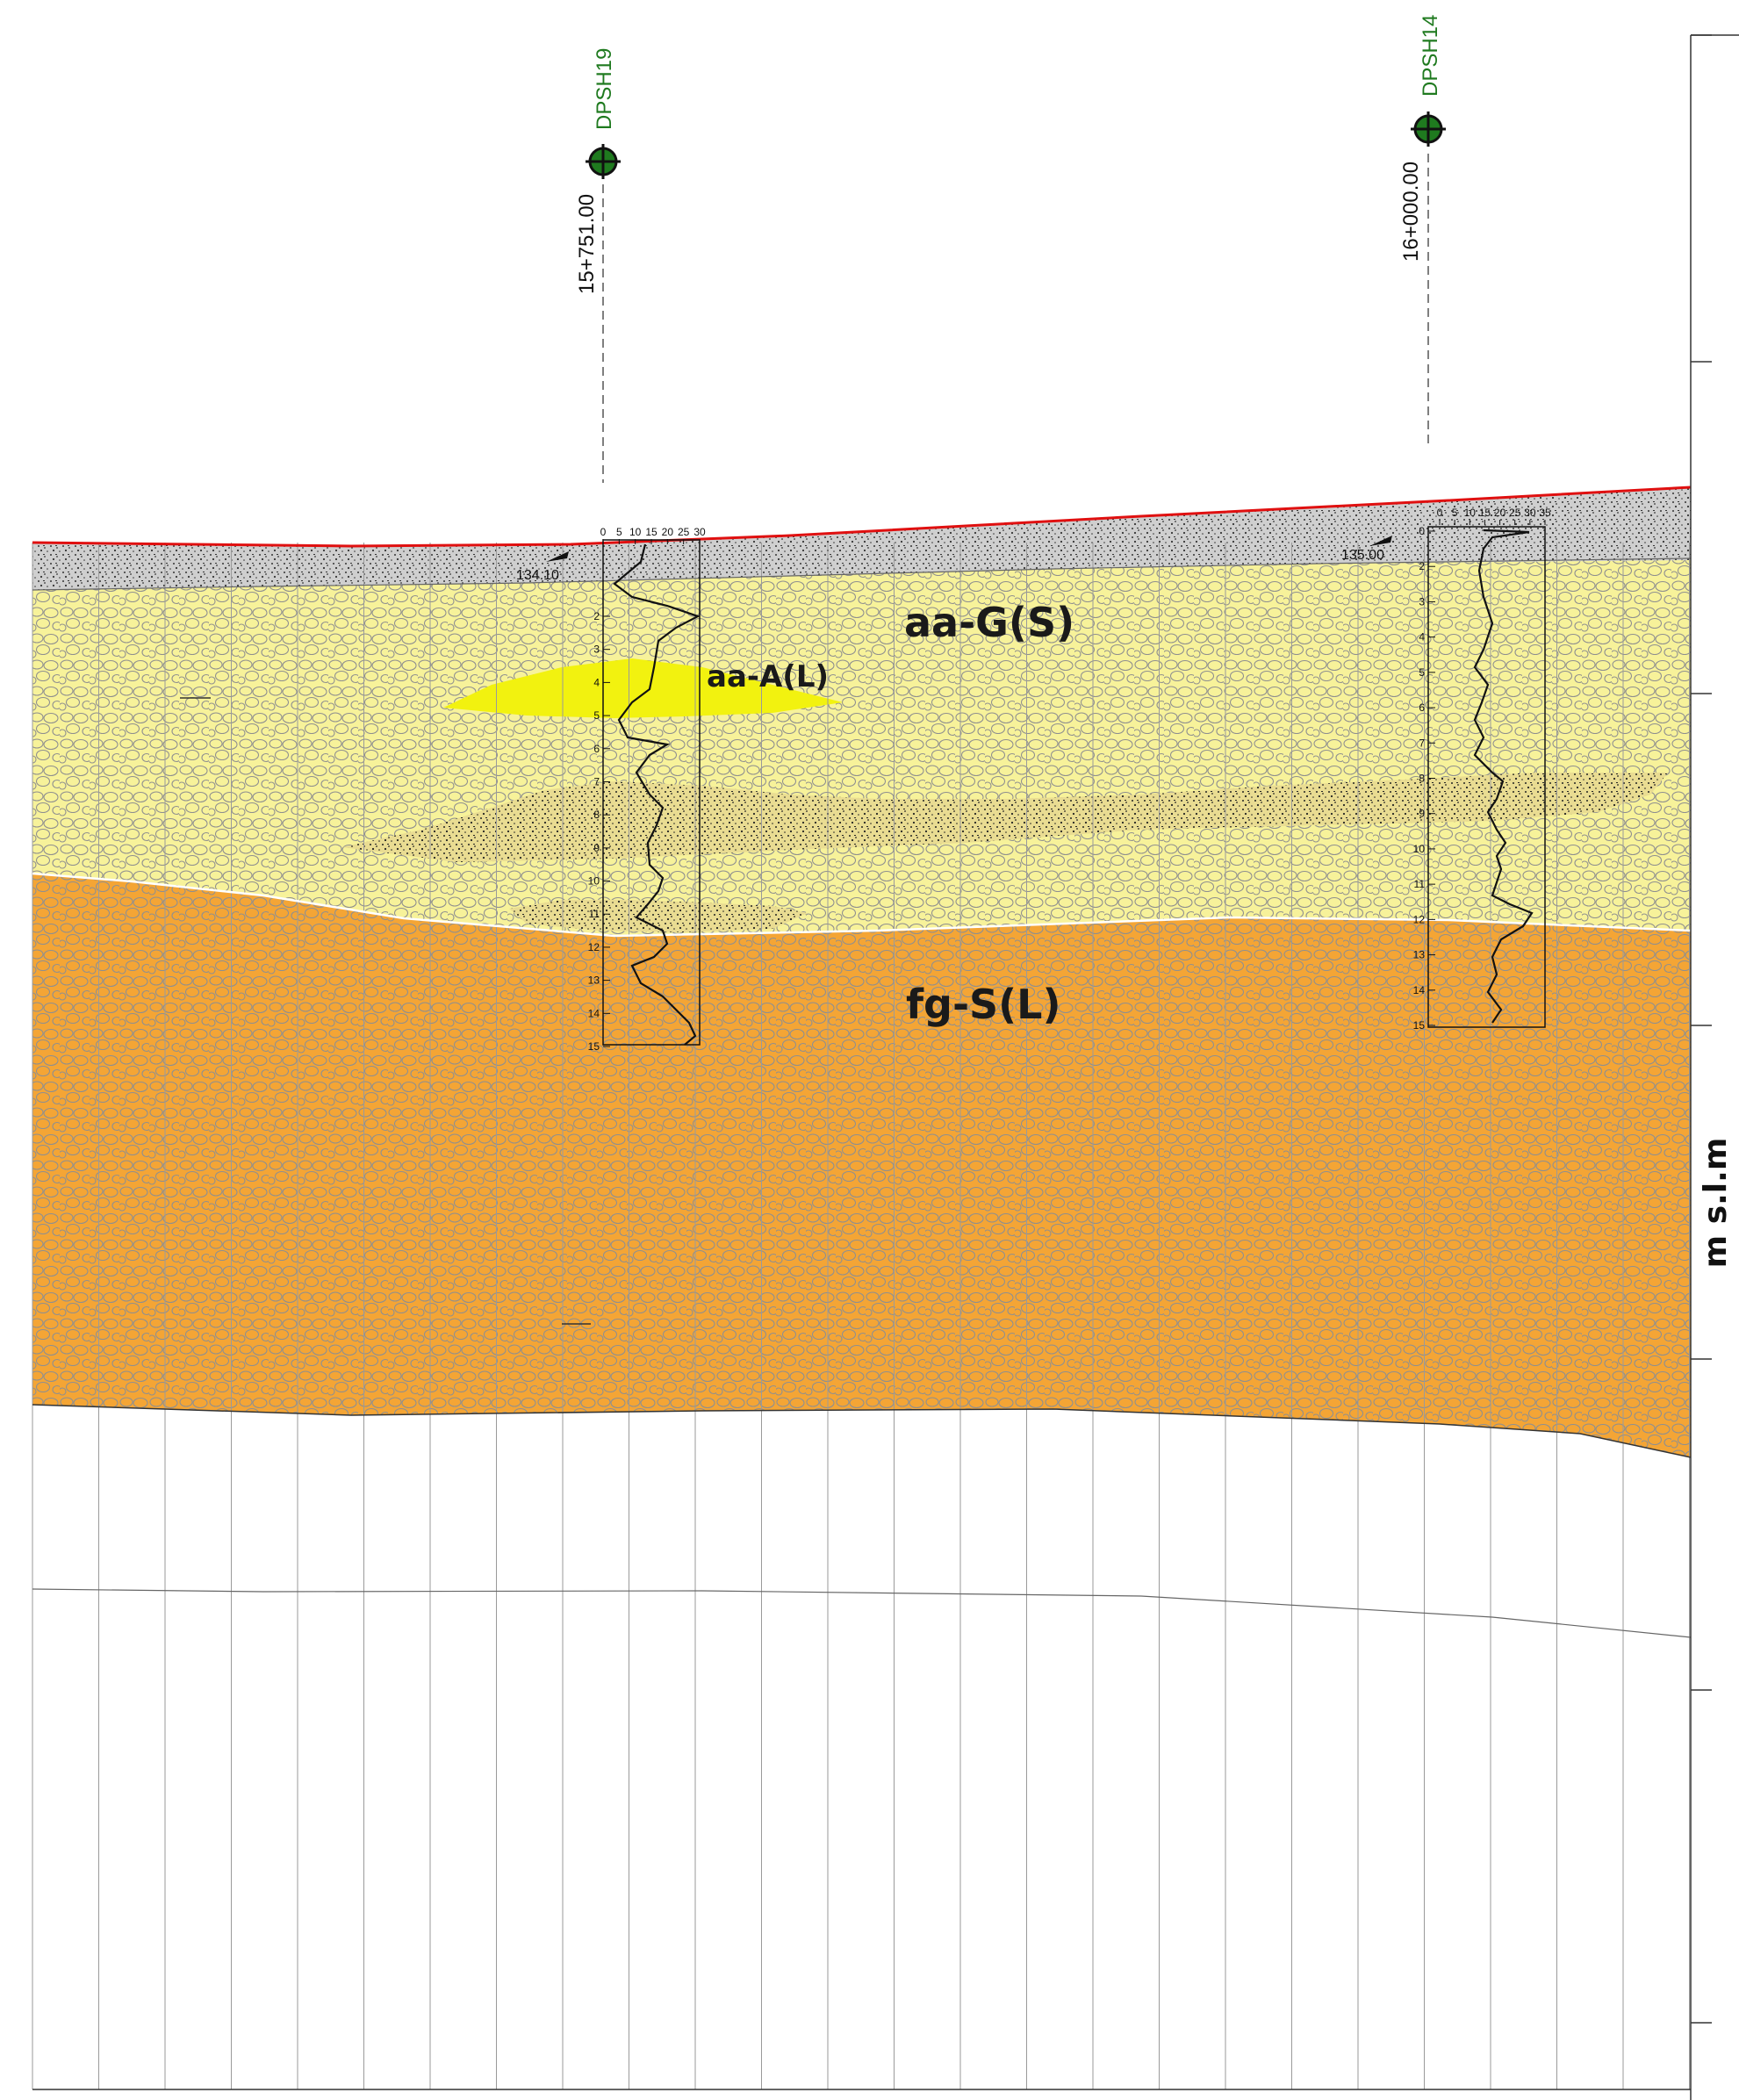 This screenshot has height=2100, width=1739. Describe the element at coordinates (1430, 56) in the screenshot. I see `borehole-name: DPSH14` at that location.